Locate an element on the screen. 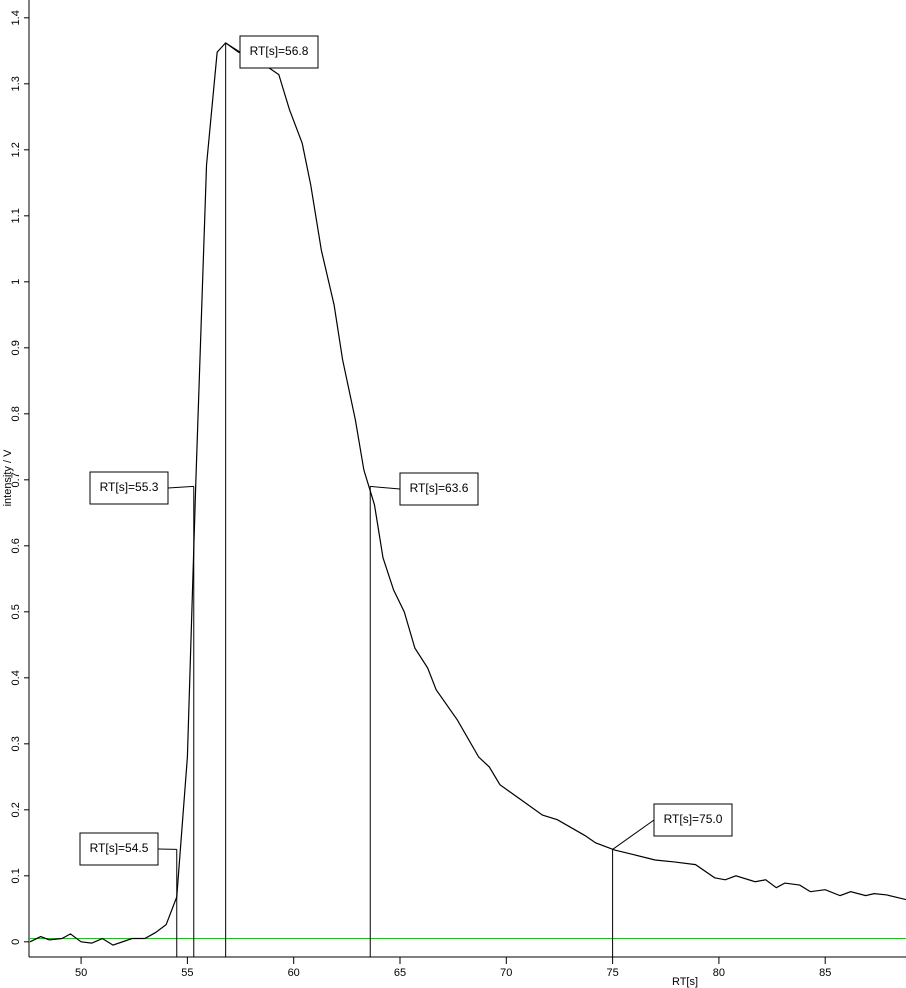  callout-label: RT[s]=75.0 is located at coordinates (693, 819).